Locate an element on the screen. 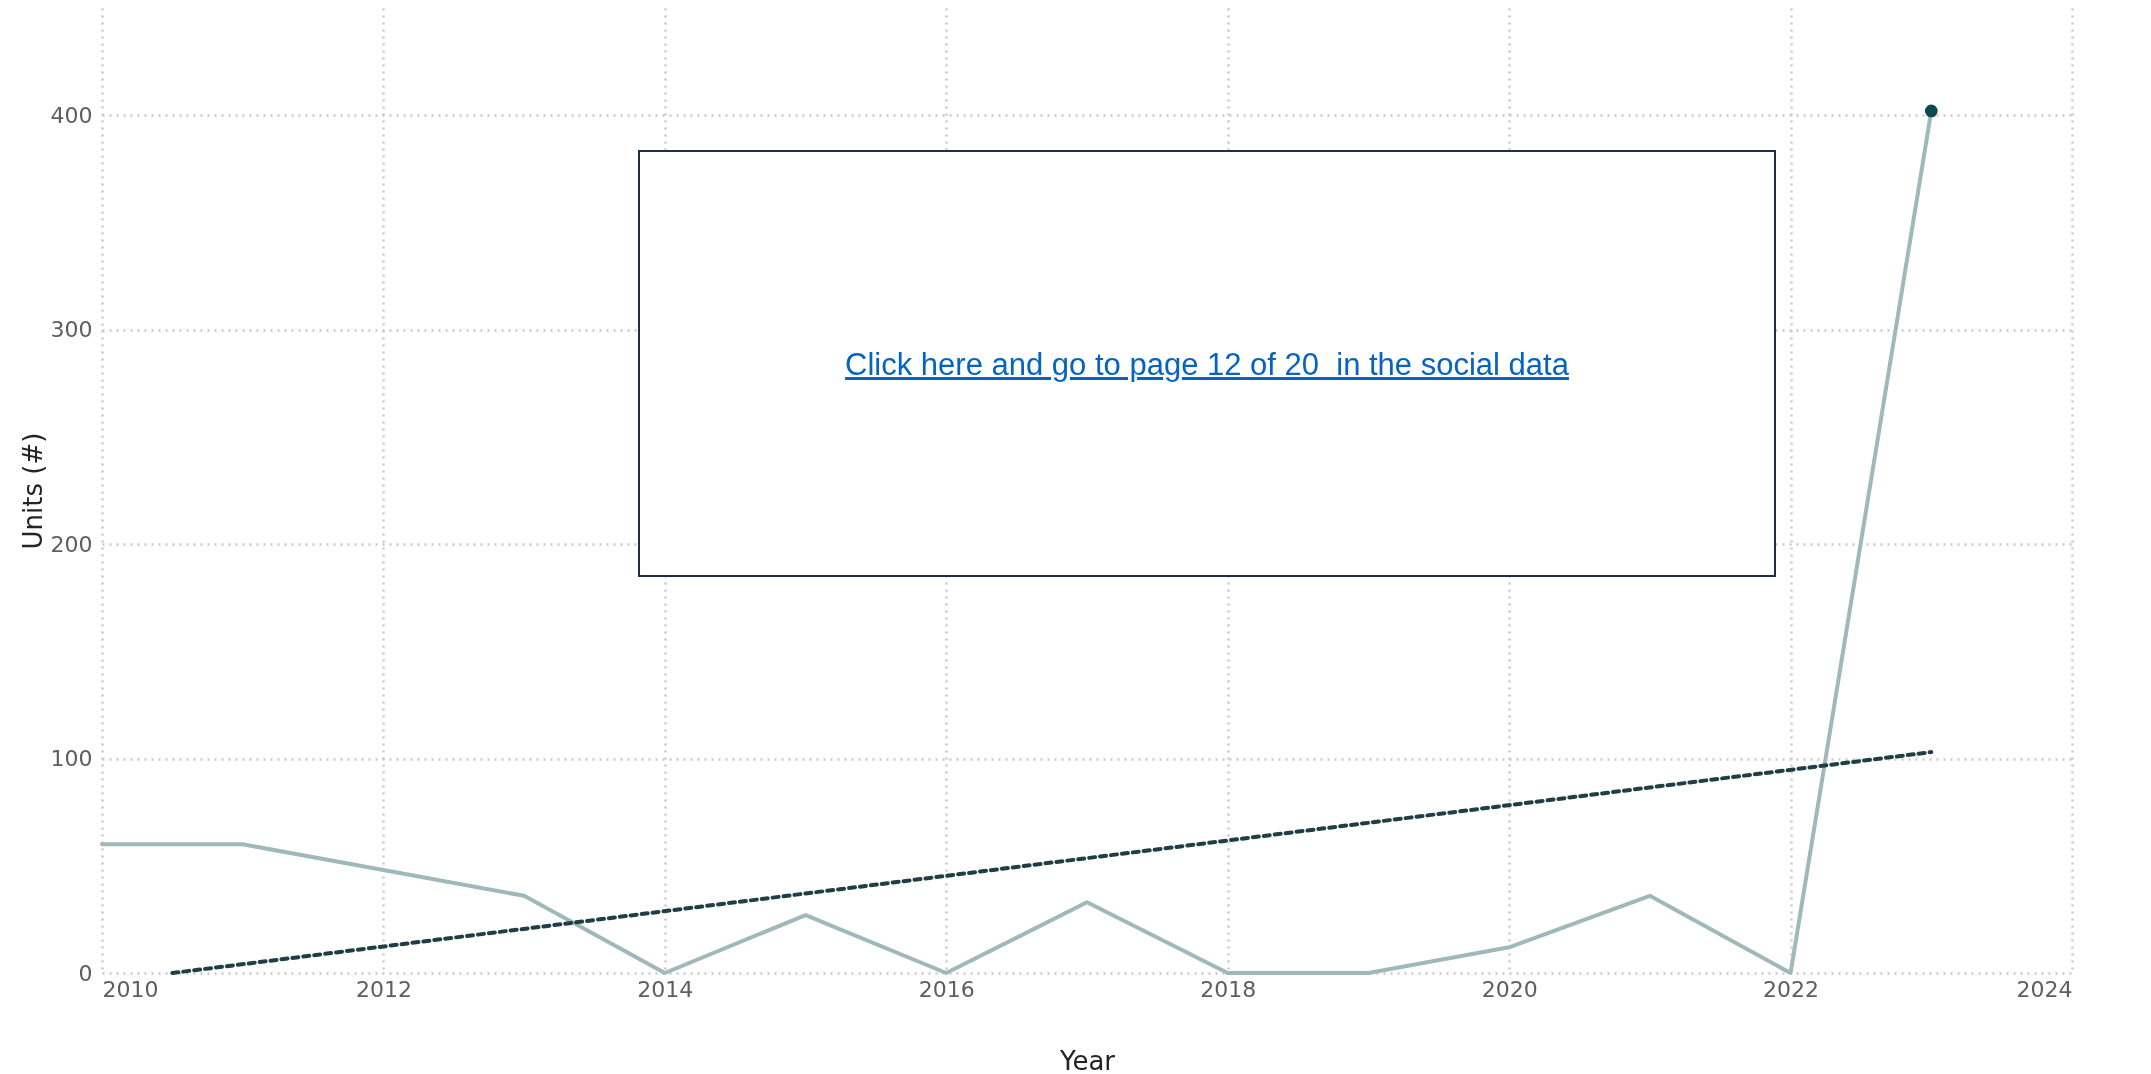 The image size is (2151, 1074). x-tick-label: 2020 is located at coordinates (1509, 989).